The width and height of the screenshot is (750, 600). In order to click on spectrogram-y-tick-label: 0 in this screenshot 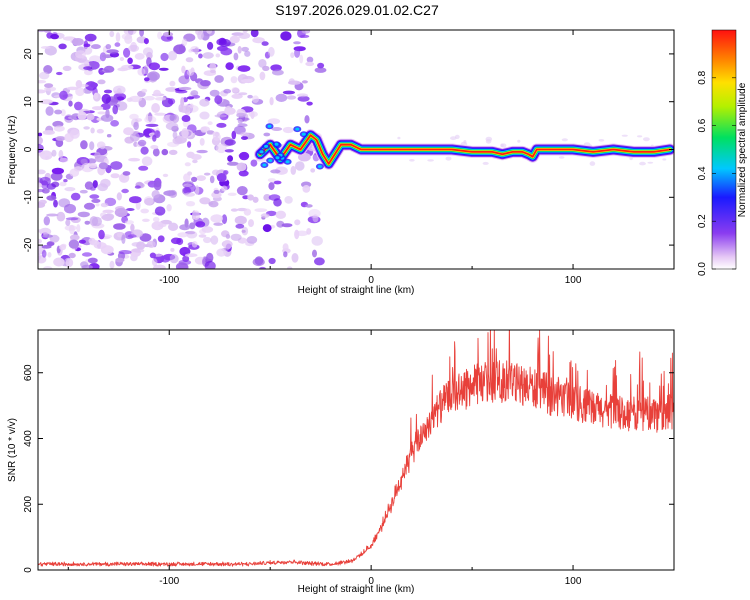, I will do `click(28, 149)`.